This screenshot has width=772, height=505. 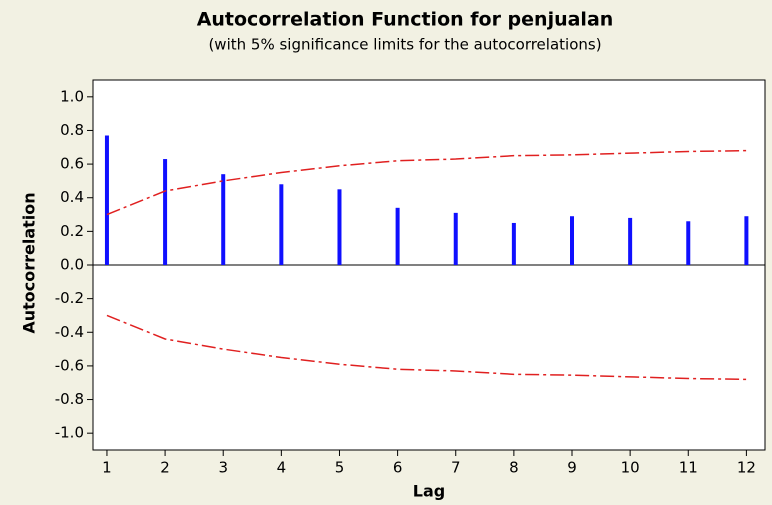 I want to click on y-tick-label: 0.6, so click(x=72, y=164).